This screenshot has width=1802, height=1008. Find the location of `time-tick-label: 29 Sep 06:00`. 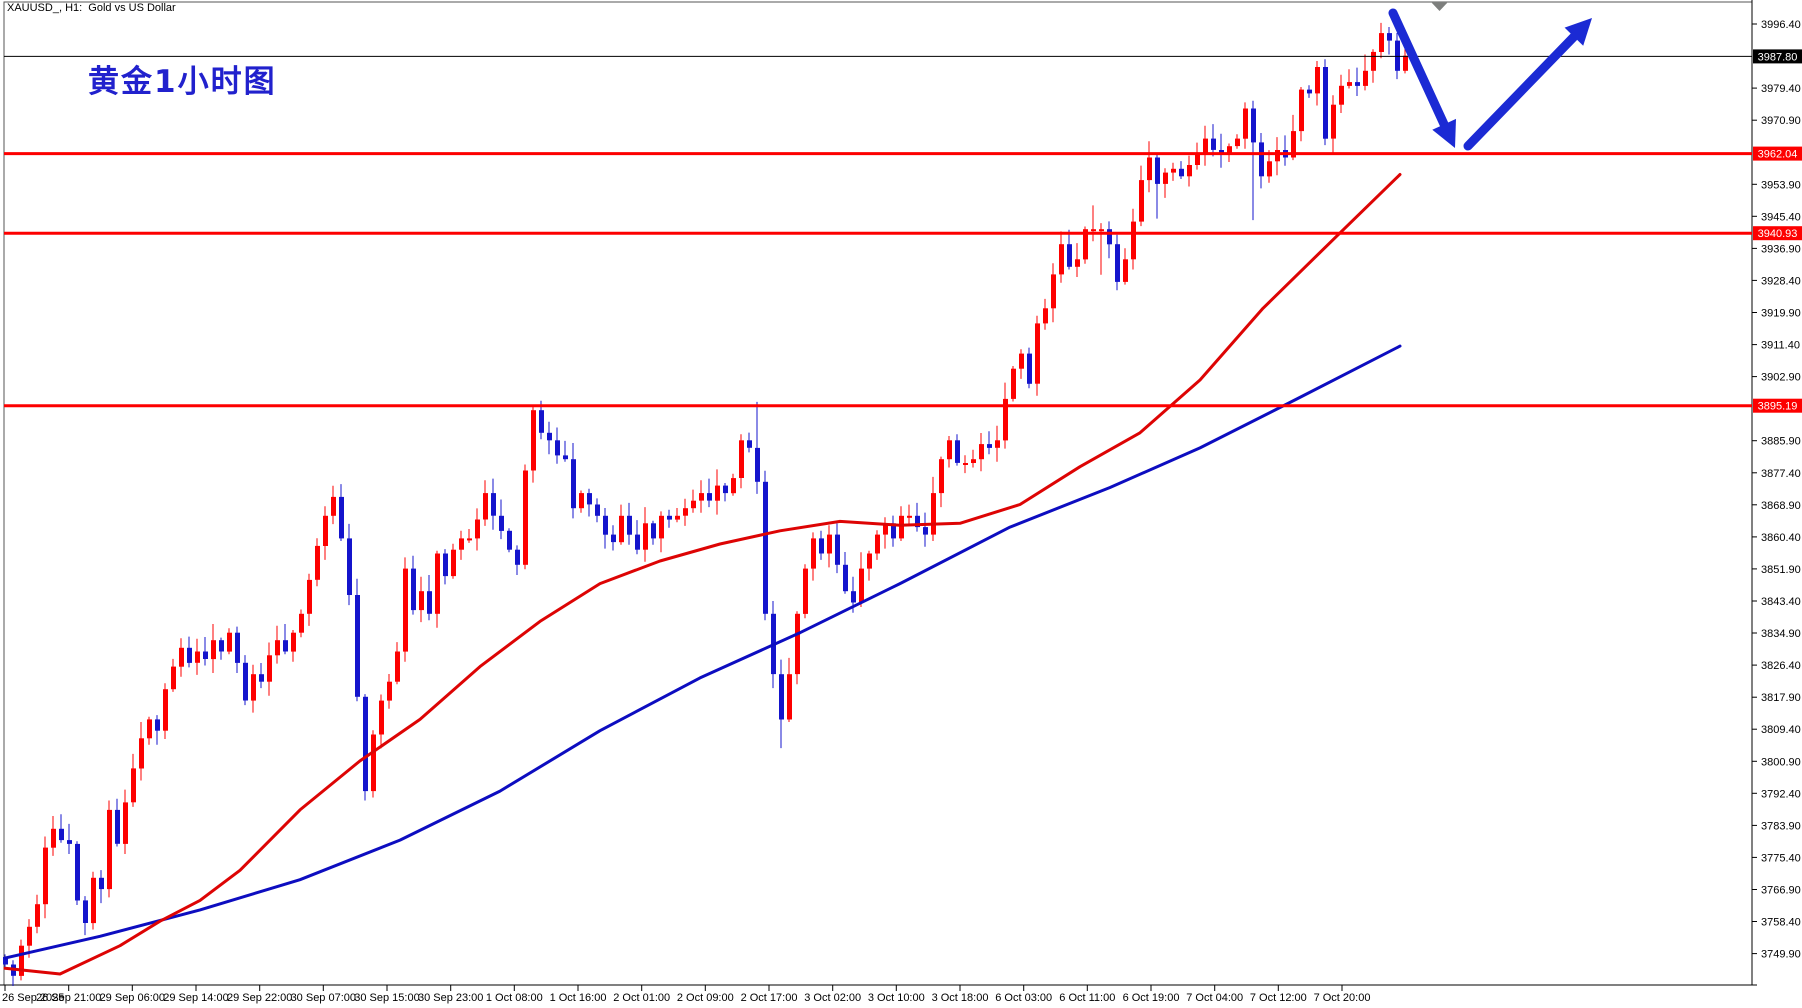

time-tick-label: 29 Sep 06:00 is located at coordinates (132, 998).